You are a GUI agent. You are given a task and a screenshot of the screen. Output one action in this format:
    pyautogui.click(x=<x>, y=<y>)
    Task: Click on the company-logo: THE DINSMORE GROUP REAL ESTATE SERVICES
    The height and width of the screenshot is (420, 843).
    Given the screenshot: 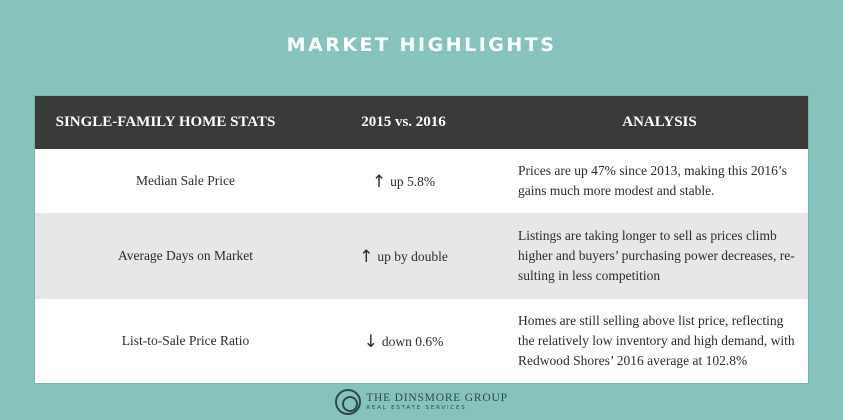 What is the action you would take?
    pyautogui.click(x=421, y=402)
    